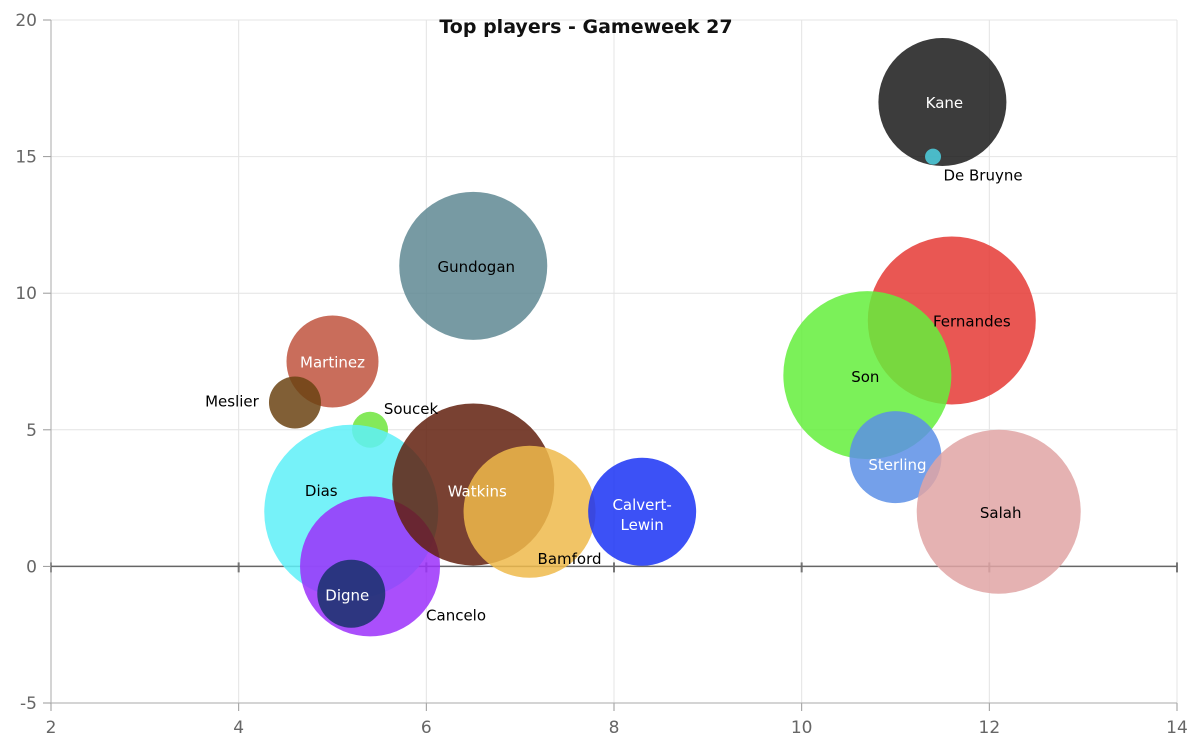 This screenshot has width=1192, height=749. Describe the element at coordinates (641, 505) in the screenshot. I see `bubble-label-line: Calvert-` at that location.